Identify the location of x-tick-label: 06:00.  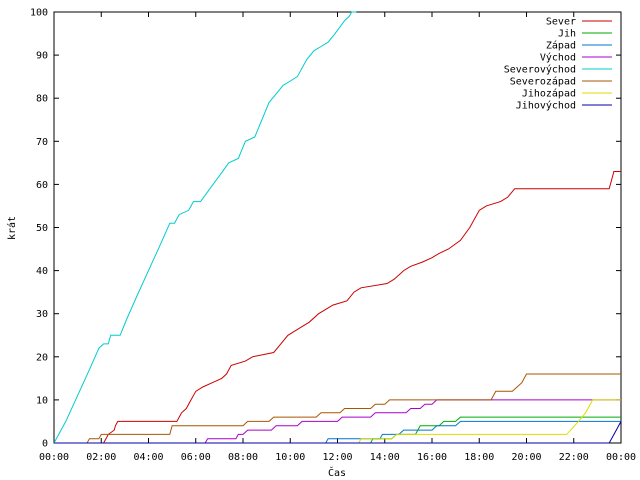
(196, 457).